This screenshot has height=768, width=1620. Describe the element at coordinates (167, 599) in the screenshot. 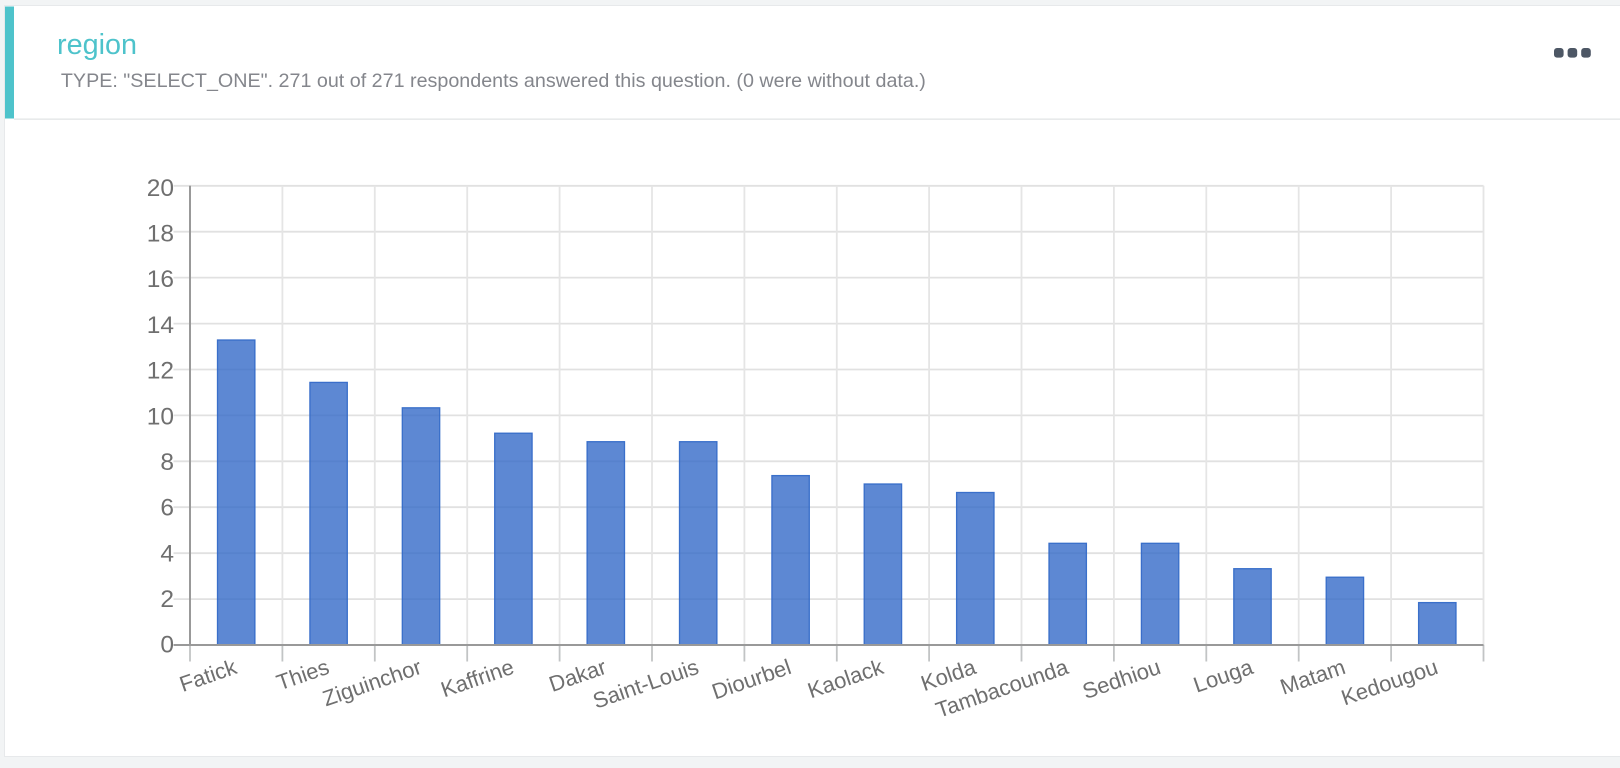

I see `svg-text: 2` at that location.